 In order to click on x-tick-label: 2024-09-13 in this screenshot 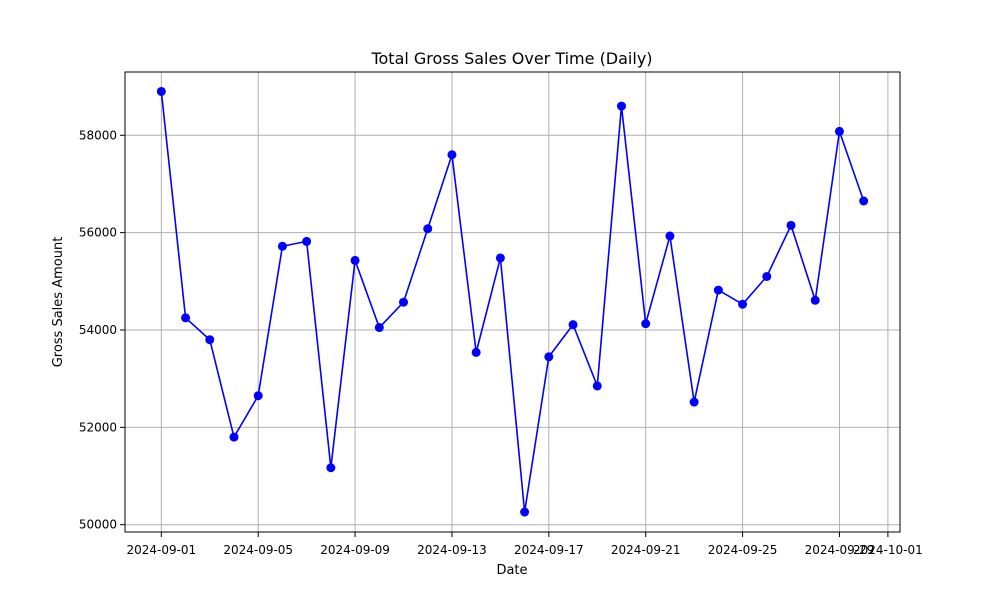, I will do `click(452, 550)`.